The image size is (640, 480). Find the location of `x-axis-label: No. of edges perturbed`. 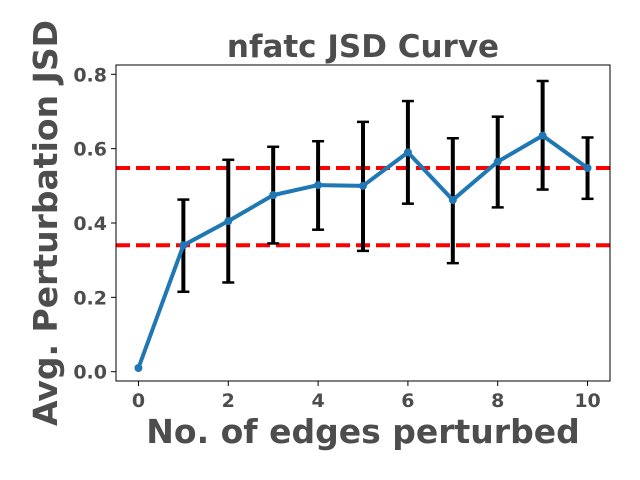

x-axis-label: No. of edges perturbed is located at coordinates (362, 431).